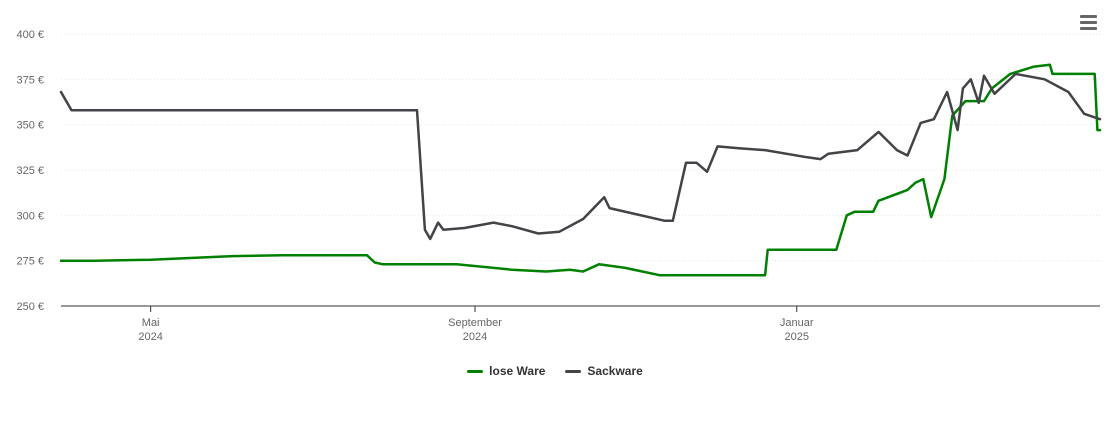 This screenshot has height=428, width=1110. I want to click on x-tick-label-month: September, so click(475, 323).